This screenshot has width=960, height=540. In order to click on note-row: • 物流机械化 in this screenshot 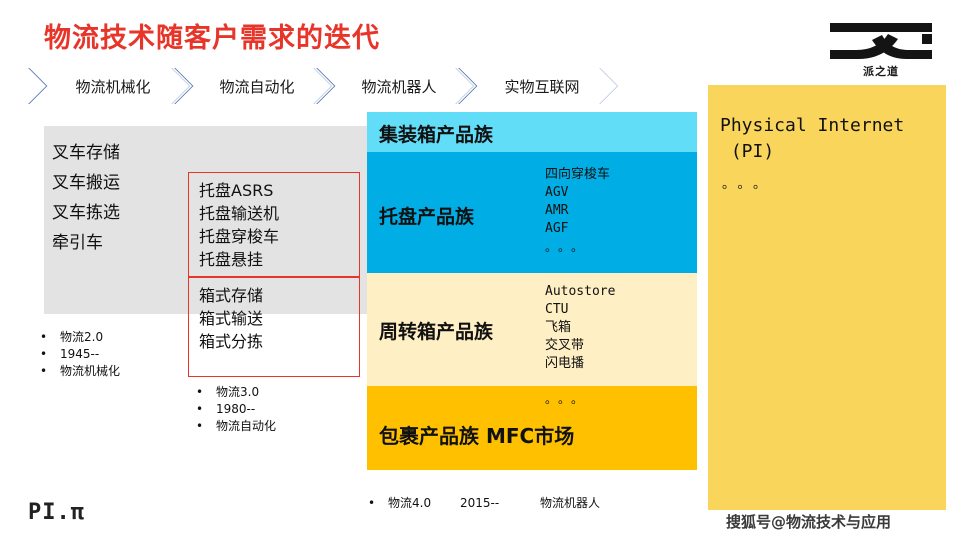, I will do `click(80, 371)`.